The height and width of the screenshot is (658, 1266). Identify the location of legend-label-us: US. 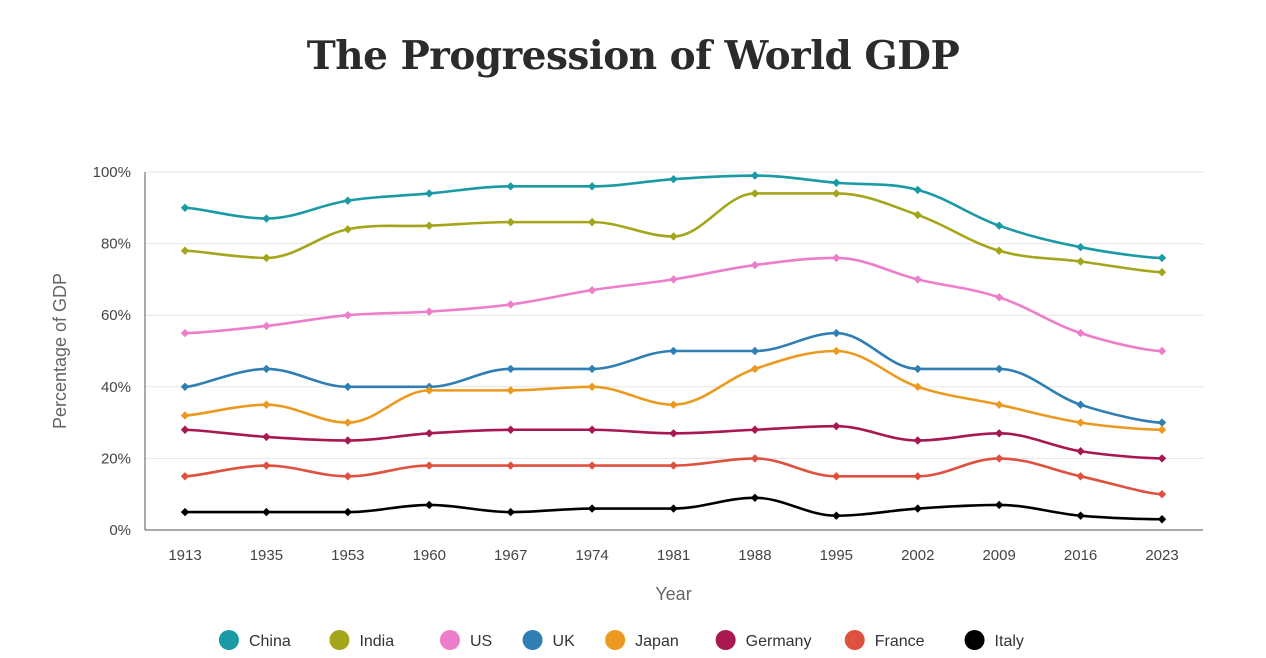
(481, 641).